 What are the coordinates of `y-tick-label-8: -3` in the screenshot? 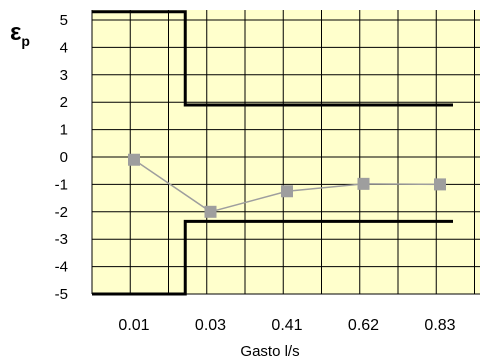 It's located at (61, 239).